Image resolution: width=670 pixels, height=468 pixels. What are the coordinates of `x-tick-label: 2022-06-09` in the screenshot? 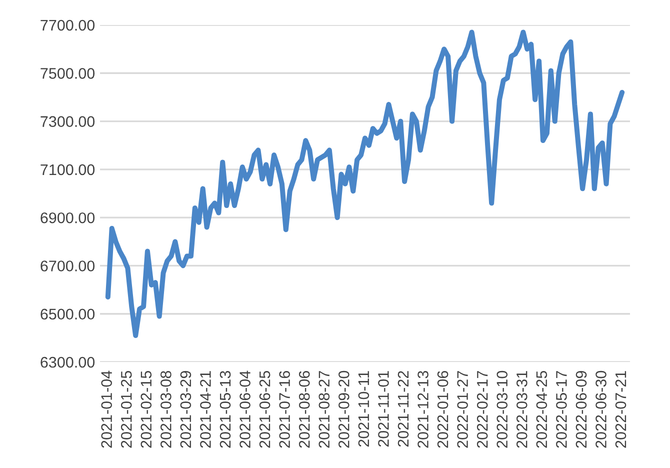 It's located at (581, 409).